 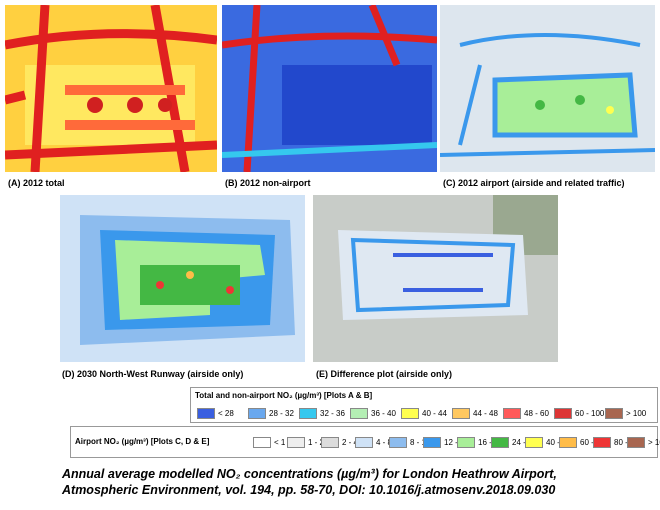 I want to click on legend-item: 16 - 24, so click(x=480, y=442).